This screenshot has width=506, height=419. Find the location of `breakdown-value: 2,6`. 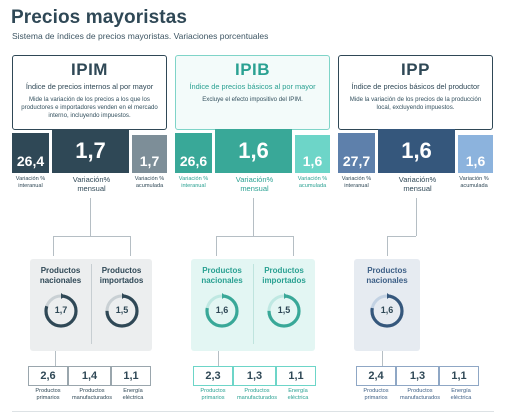

breakdown-value: 2,6 is located at coordinates (48, 376).